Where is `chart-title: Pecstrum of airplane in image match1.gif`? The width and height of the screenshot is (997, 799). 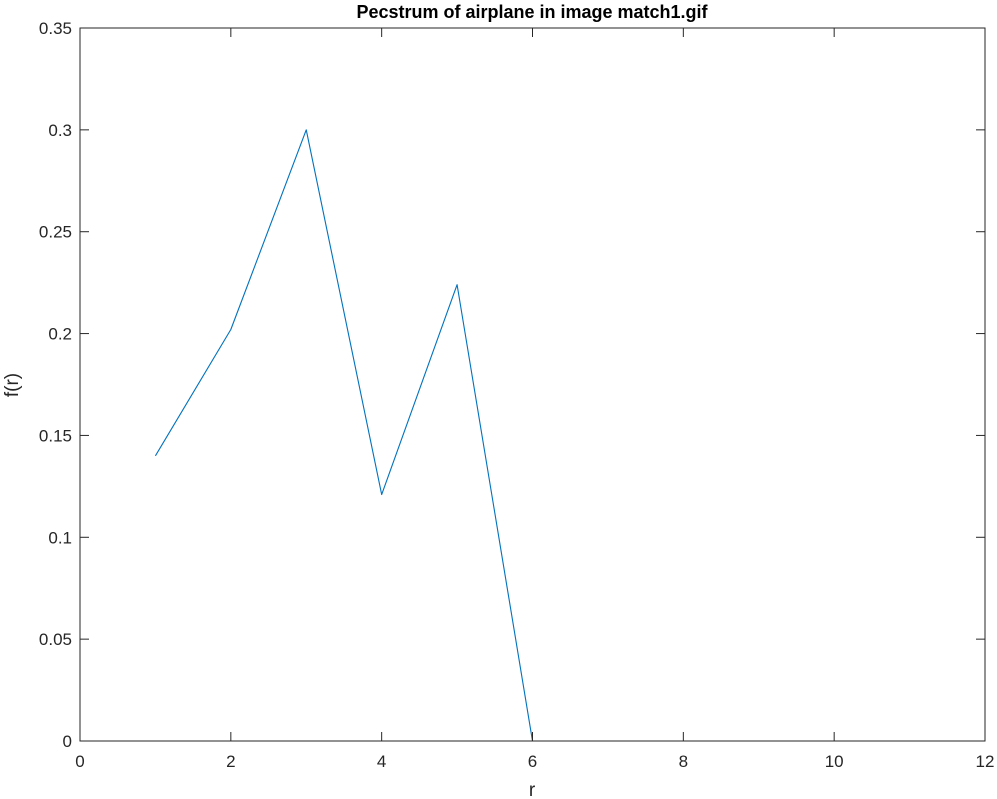 chart-title: Pecstrum of airplane in image match1.gif is located at coordinates (532, 12).